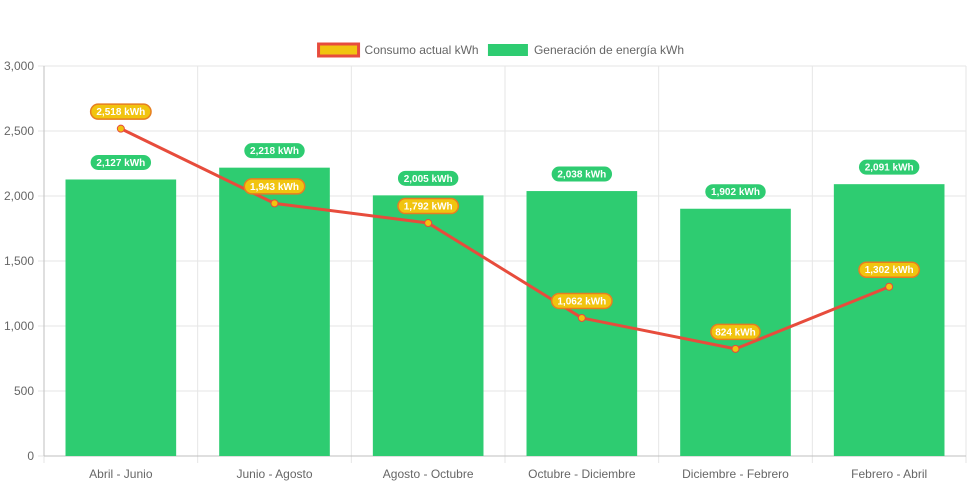 This screenshot has height=485, width=971. I want to click on bar-data-label: 2,091 kWh, so click(889, 168).